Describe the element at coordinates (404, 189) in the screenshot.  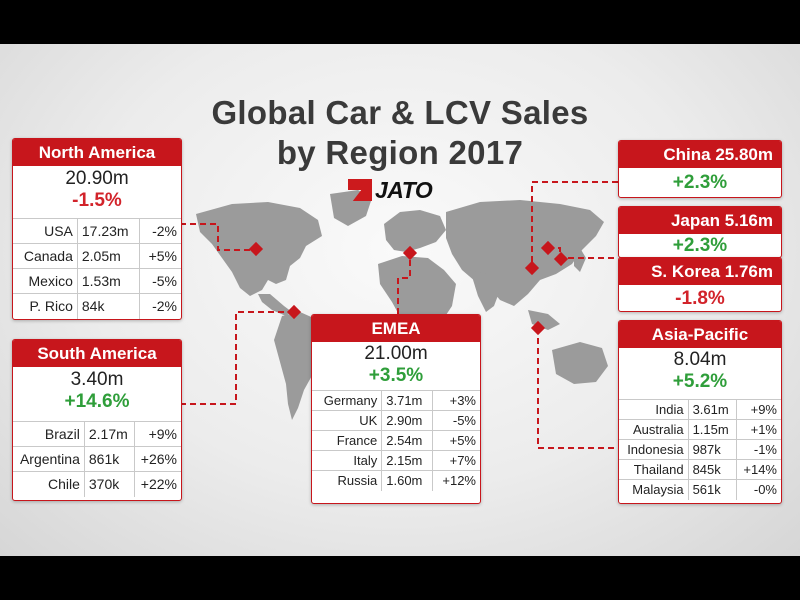
I see `jato-logo-text: JATO` at that location.